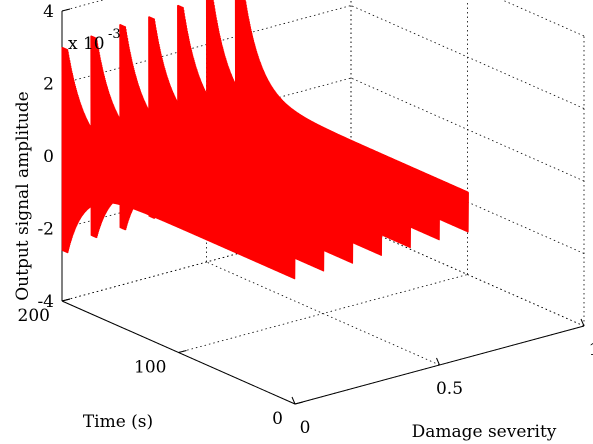 This screenshot has height=444, width=593. Describe the element at coordinates (114, 34) in the screenshot. I see `z-scale-exponent: -3` at that location.